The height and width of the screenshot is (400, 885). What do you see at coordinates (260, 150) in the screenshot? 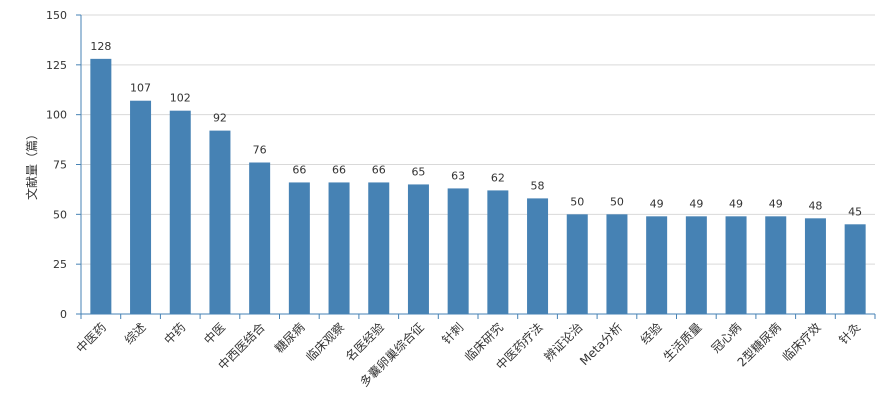
I see `data-label-4: 76` at bounding box center [260, 150].